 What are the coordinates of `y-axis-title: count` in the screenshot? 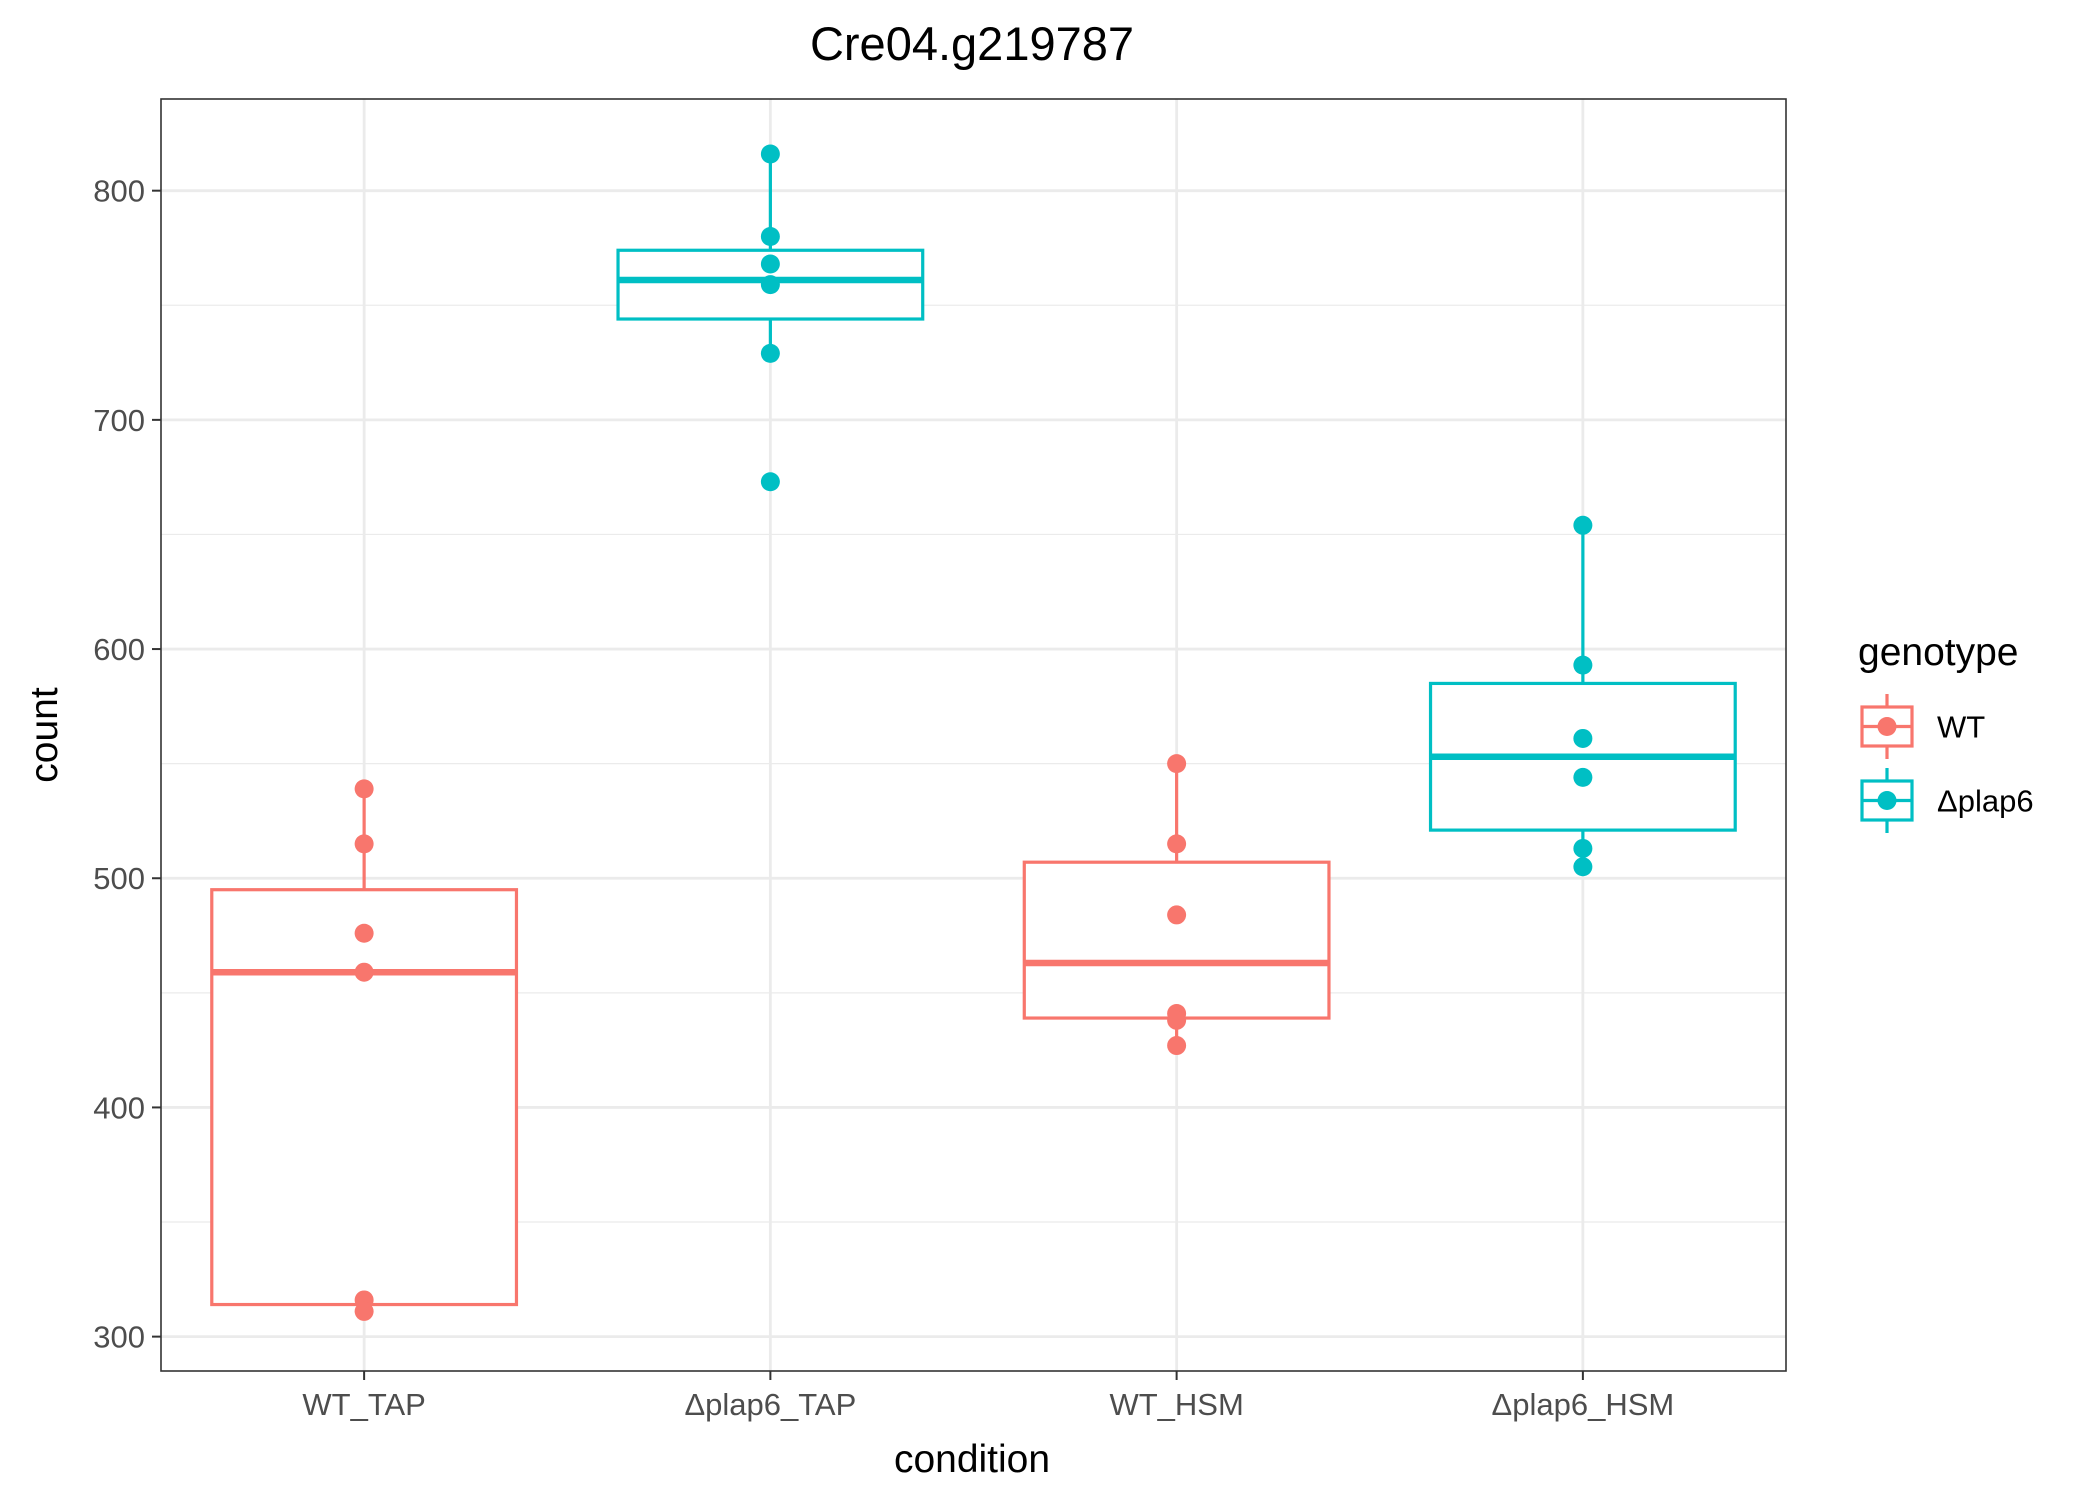 It's located at (44, 735).